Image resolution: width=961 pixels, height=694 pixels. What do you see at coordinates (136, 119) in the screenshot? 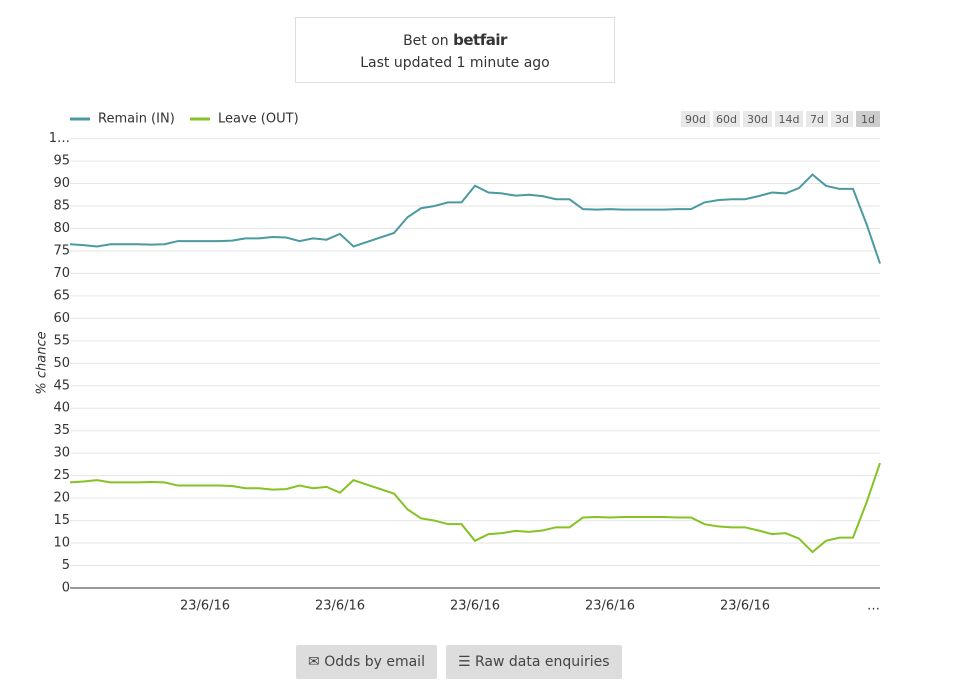
I see `legend-label: Remain (IN)` at bounding box center [136, 119].